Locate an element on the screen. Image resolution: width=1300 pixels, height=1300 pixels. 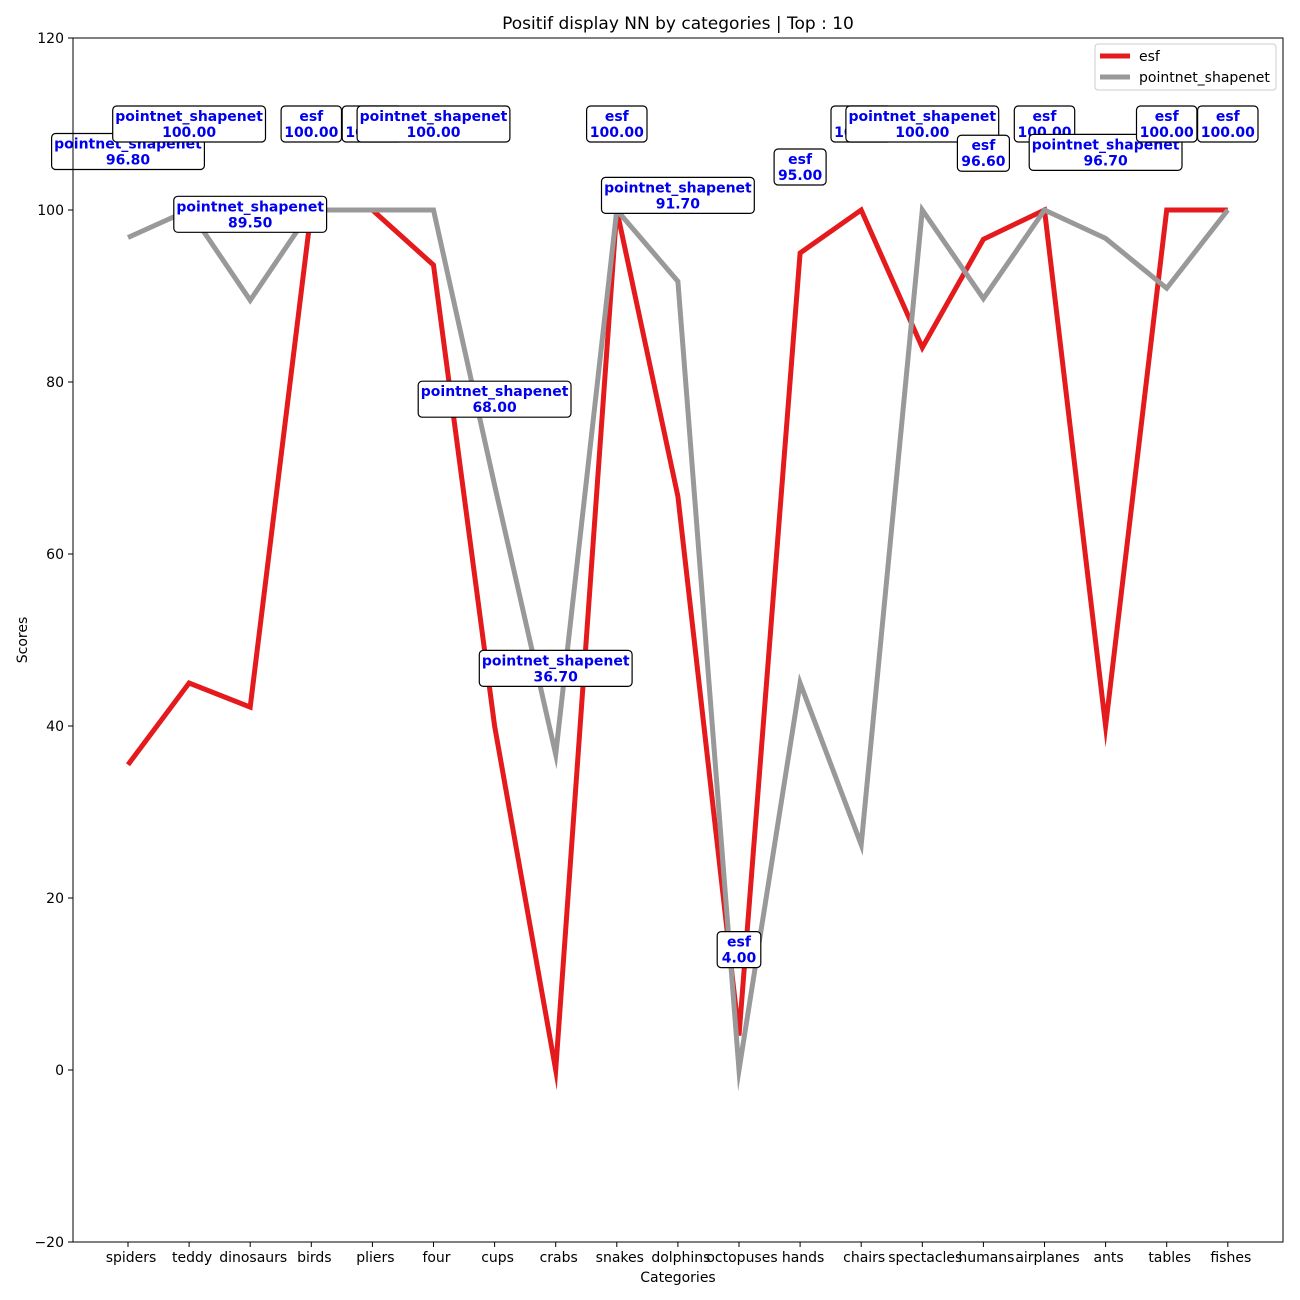
legend-label-pointnet_shapenet: pointnet_shapenet is located at coordinates (1204, 78).